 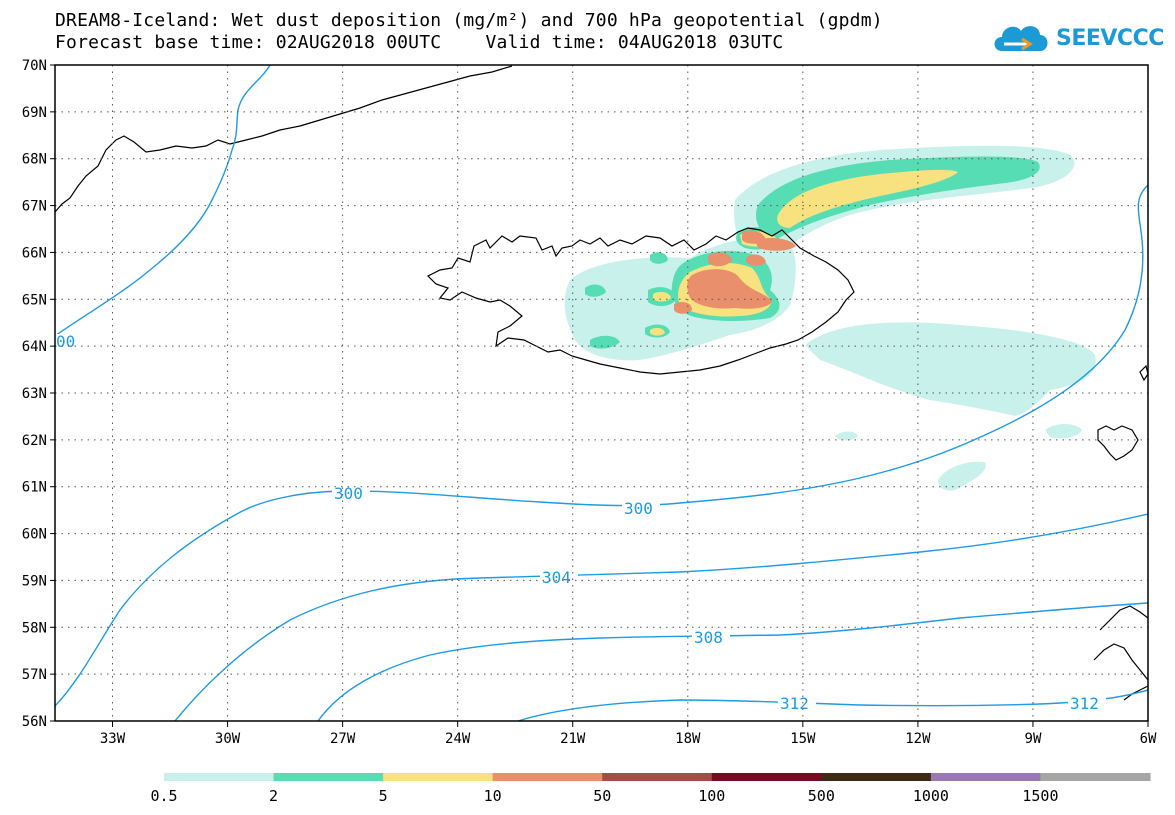 I want to click on lat-tick-label: 57N, so click(x=34, y=675).